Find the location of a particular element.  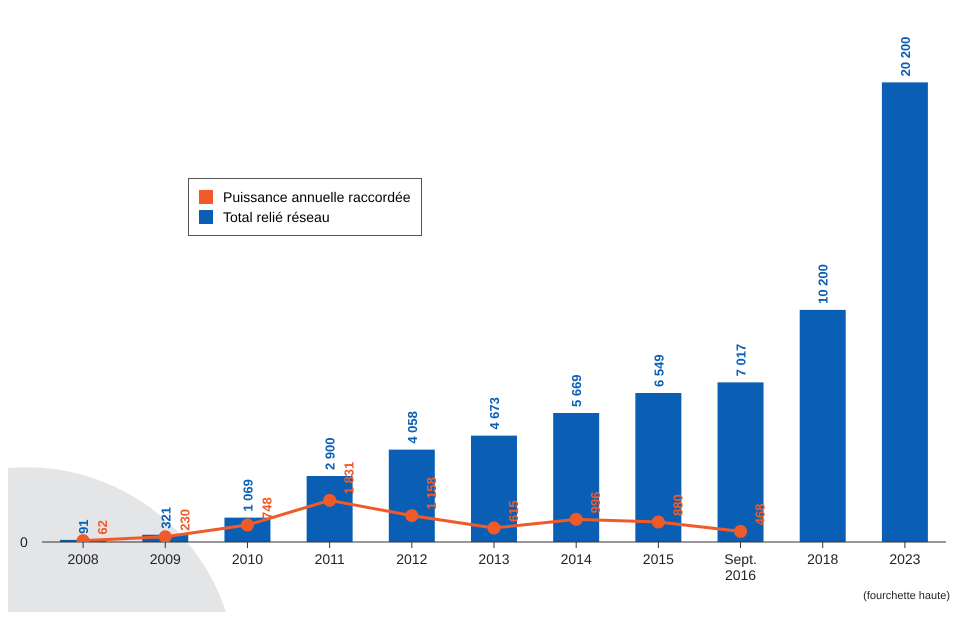

data-label: 748 is located at coordinates (266, 508).